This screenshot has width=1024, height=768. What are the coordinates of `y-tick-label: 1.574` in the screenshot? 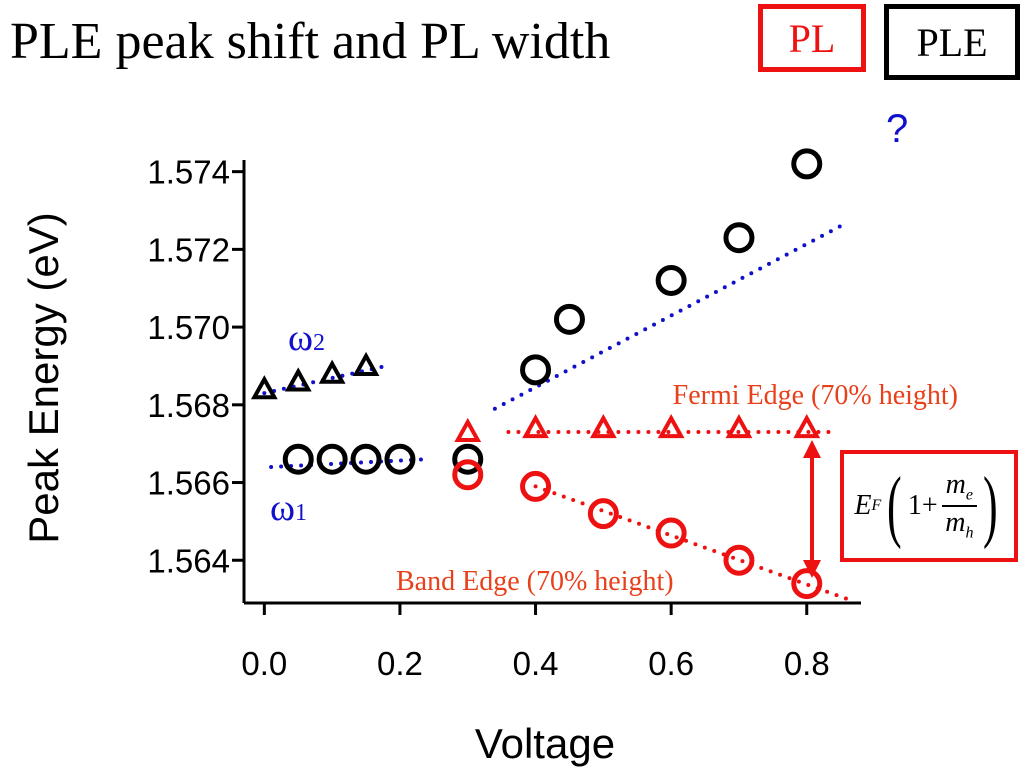 It's located at (188, 172).